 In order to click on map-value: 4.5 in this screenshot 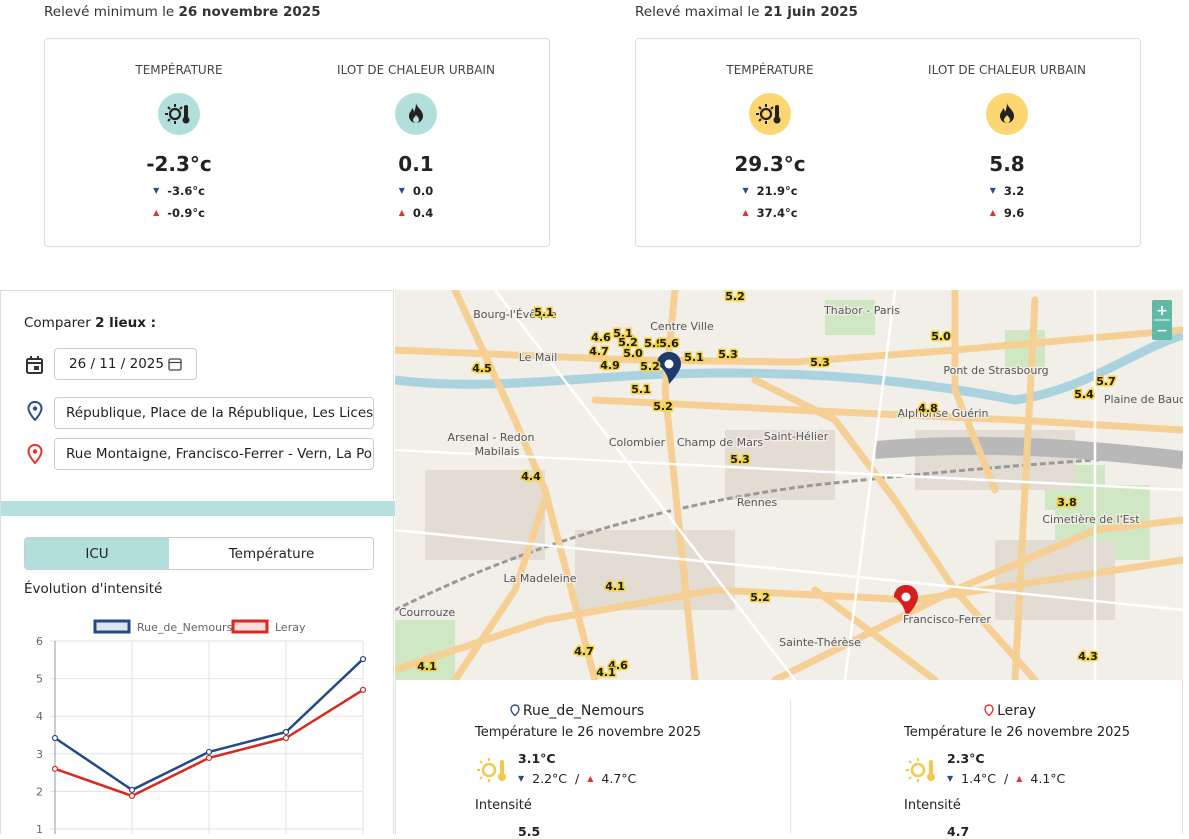, I will do `click(482, 368)`.